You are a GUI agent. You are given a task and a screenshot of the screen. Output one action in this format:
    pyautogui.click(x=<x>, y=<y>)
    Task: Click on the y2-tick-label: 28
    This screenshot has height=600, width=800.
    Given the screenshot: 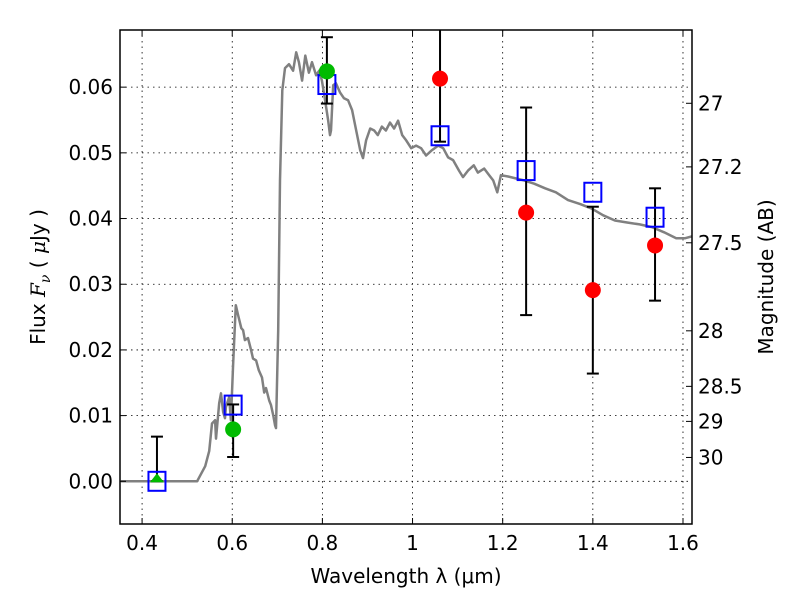 What is the action you would take?
    pyautogui.click(x=710, y=331)
    